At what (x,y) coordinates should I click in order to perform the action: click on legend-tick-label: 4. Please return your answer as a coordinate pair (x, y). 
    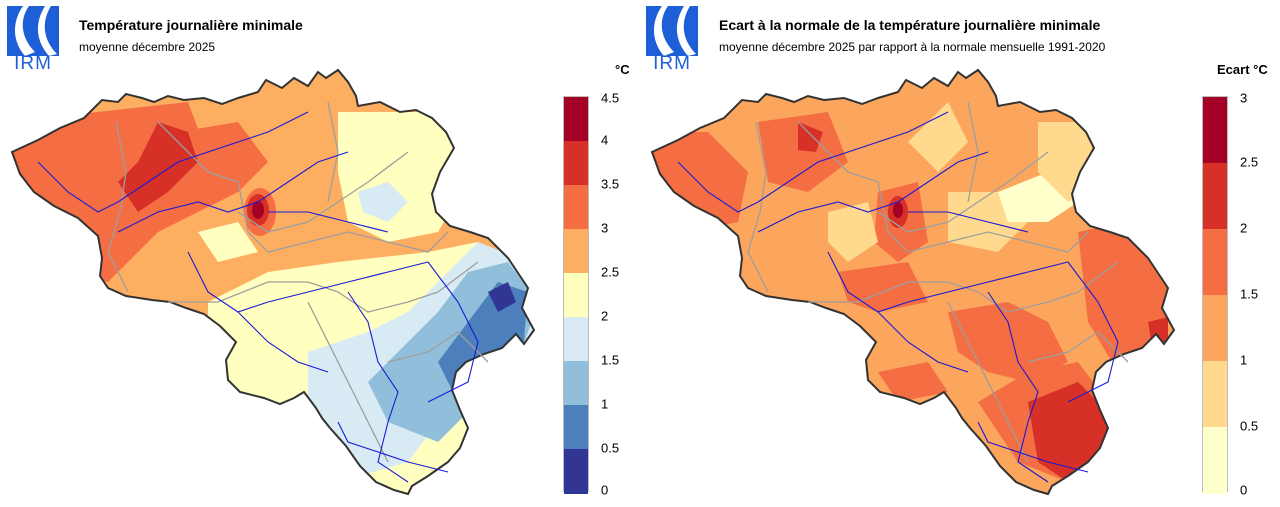
    Looking at the image, I should click on (605, 140).